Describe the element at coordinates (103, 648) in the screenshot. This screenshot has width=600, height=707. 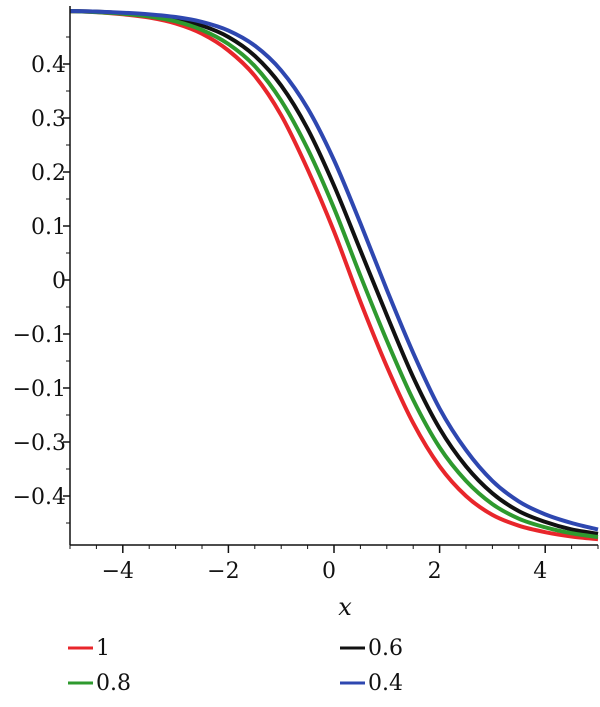
I see `legend-label-1: 1` at that location.